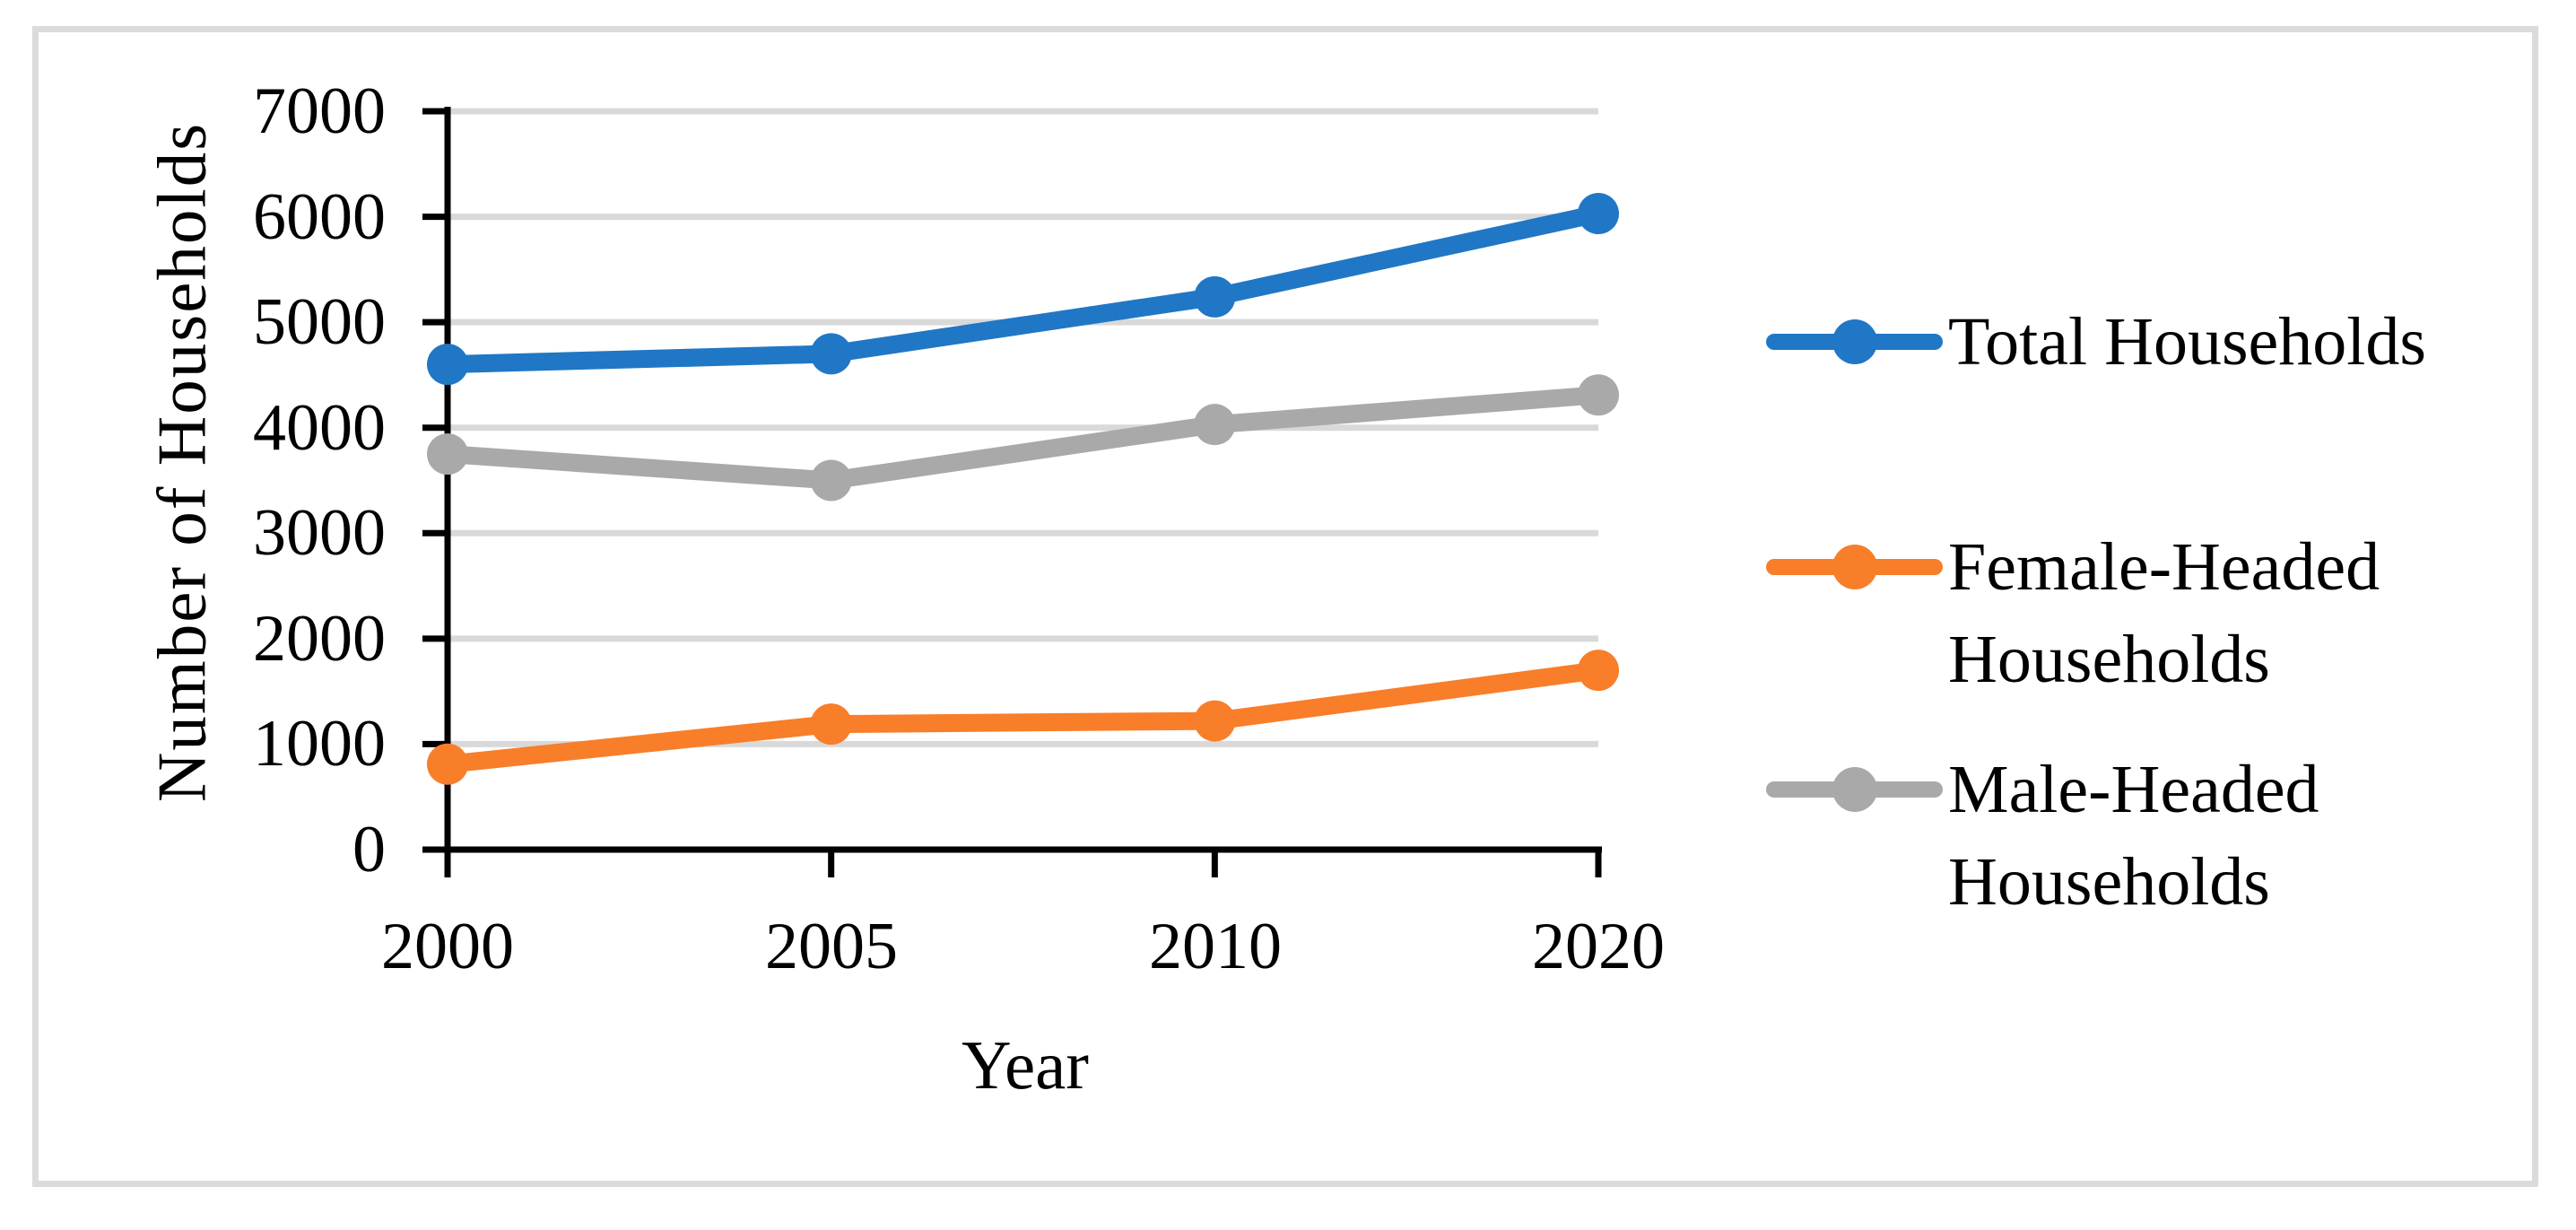 The image size is (2576, 1230). What do you see at coordinates (319, 111) in the screenshot?
I see `y-tick-label: 7000` at bounding box center [319, 111].